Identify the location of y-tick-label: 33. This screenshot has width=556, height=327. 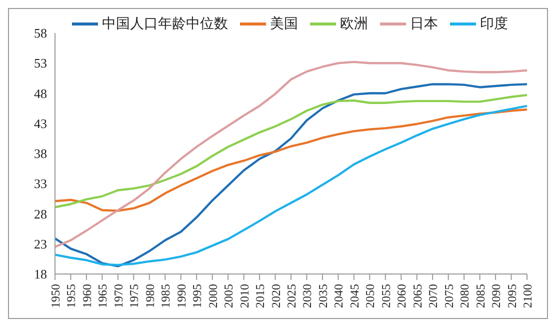
(40, 184).